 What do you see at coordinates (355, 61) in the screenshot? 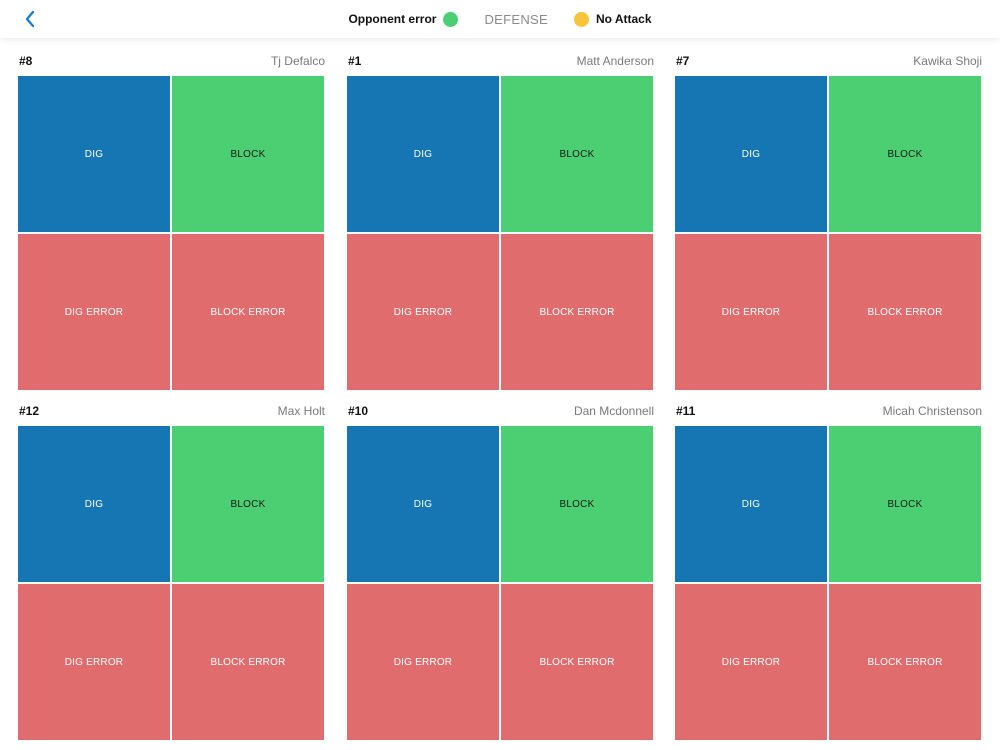
I see `jersey-number: #1` at bounding box center [355, 61].